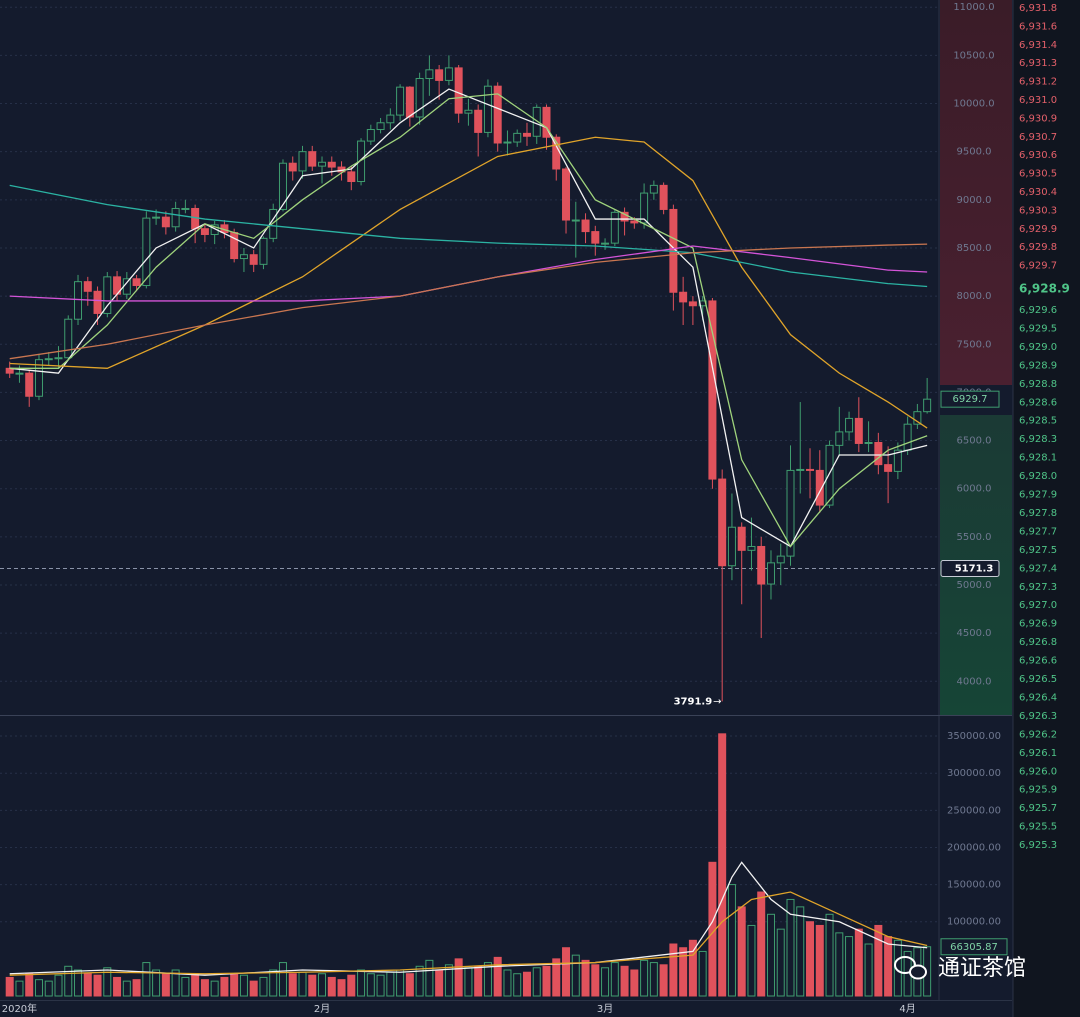 Image resolution: width=1080 pixels, height=1017 pixels. What do you see at coordinates (1038, 458) in the screenshot?
I see `bid-price: 6,928.1` at bounding box center [1038, 458].